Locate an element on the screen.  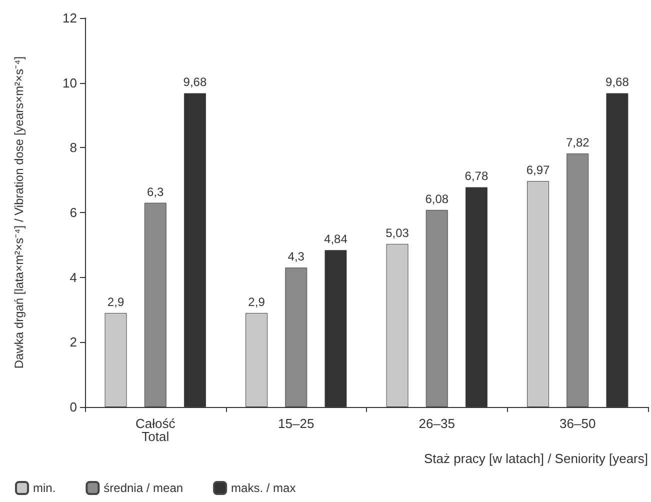
x-tick-label: Całość Total is located at coordinates (156, 430).